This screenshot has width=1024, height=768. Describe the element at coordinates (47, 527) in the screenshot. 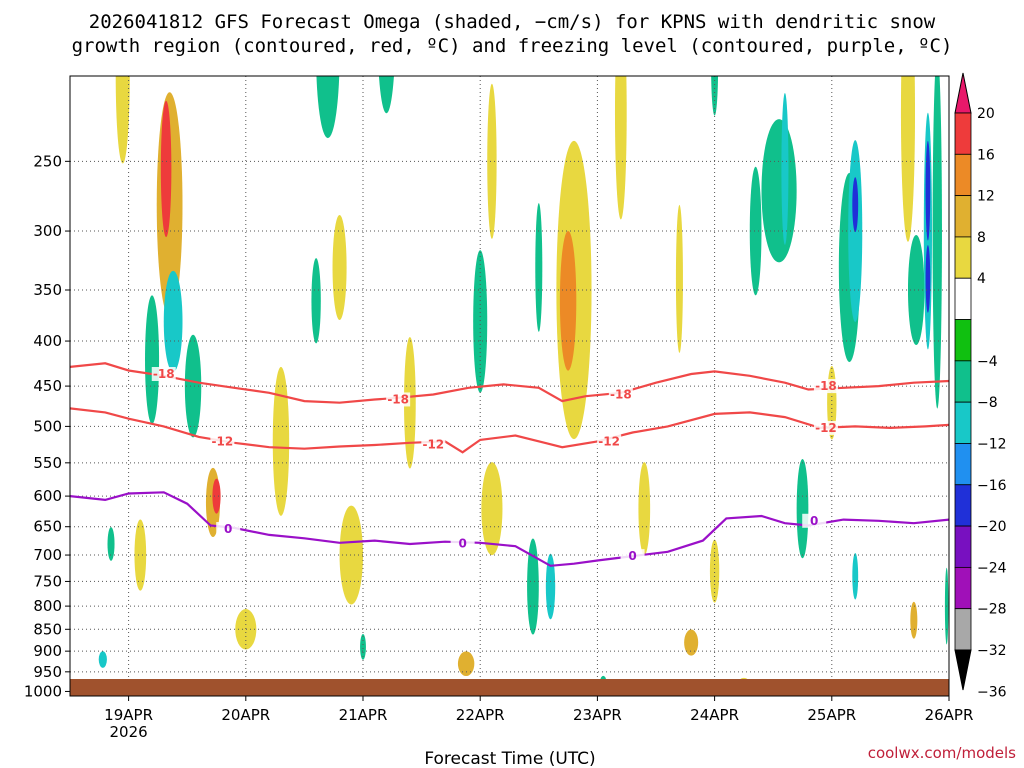

I see `y-tick-label-650: 650` at that location.